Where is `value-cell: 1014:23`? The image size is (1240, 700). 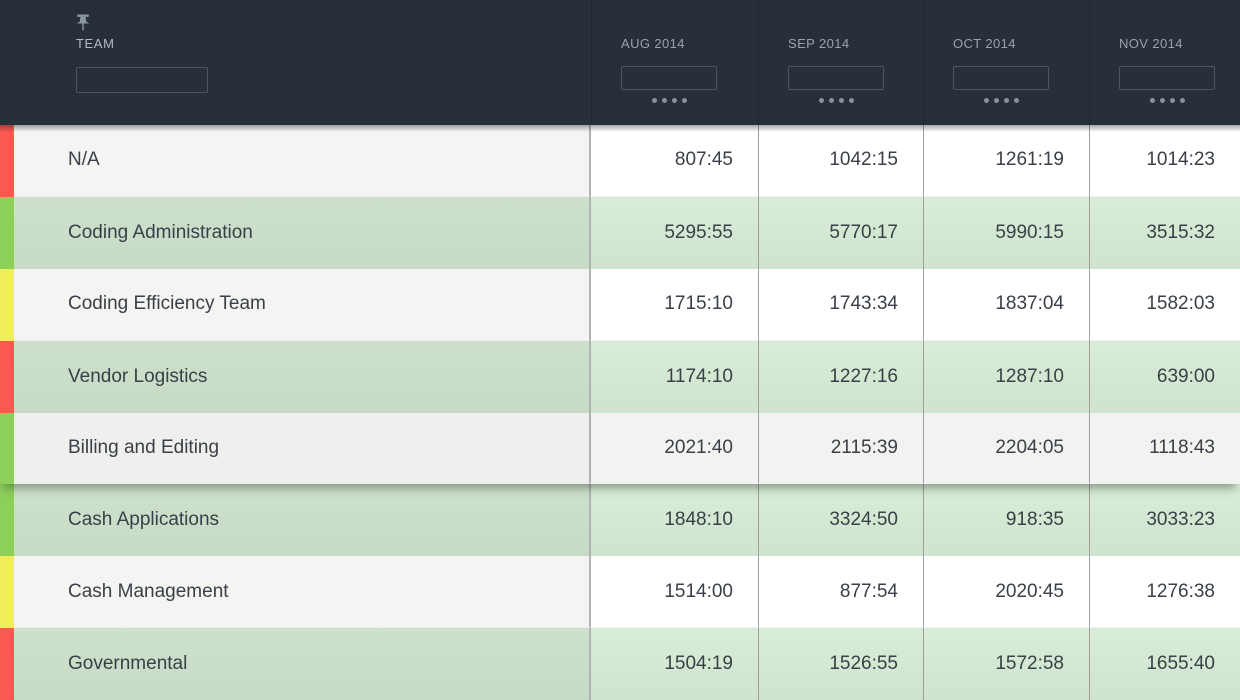 value-cell: 1014:23 is located at coordinates (1164, 161).